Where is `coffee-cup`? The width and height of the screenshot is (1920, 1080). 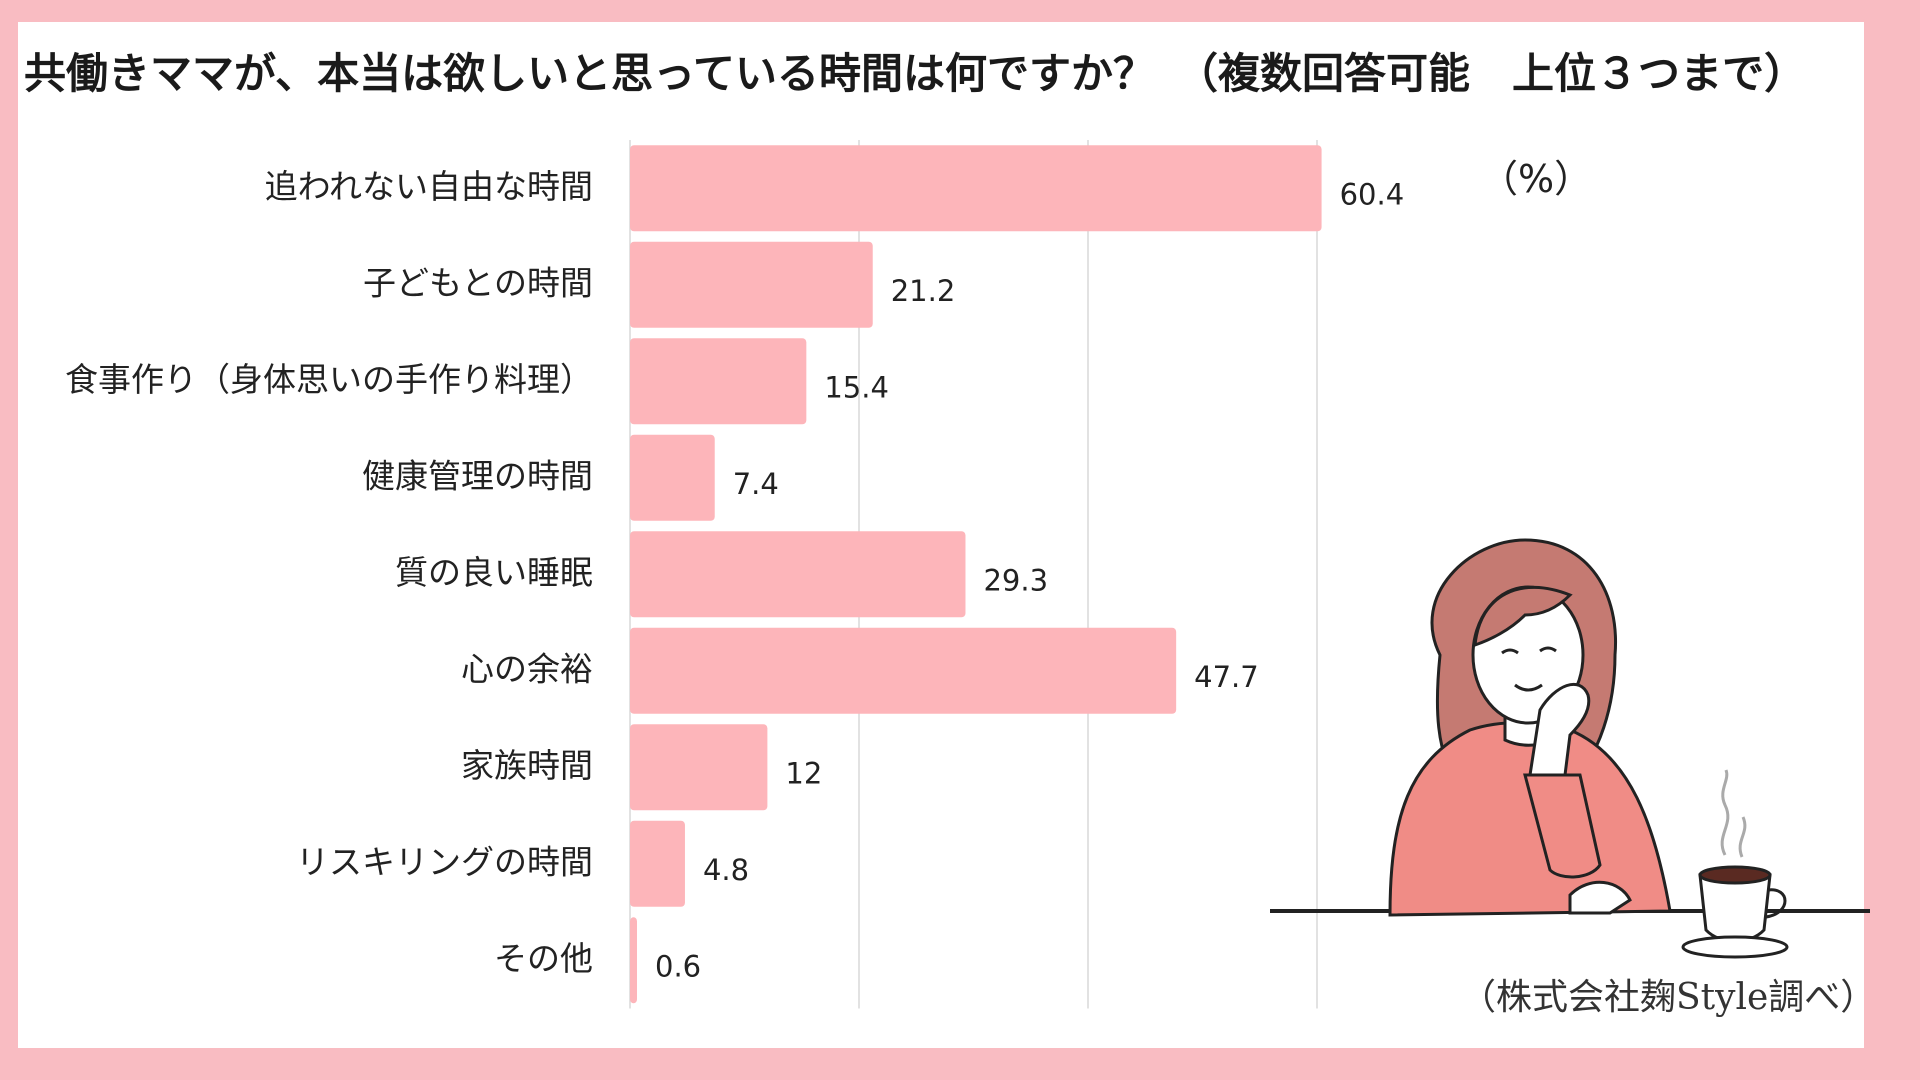 coffee-cup is located at coordinates (1735, 908).